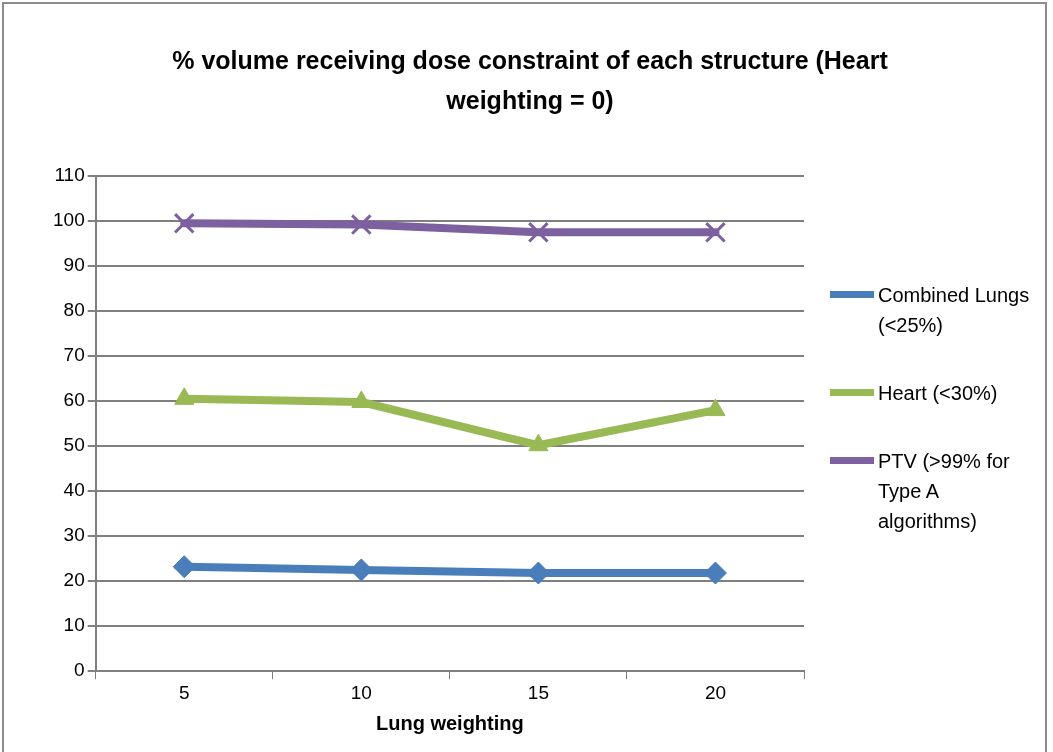 The width and height of the screenshot is (1053, 752). I want to click on x-tick-label: 5, so click(184, 692).